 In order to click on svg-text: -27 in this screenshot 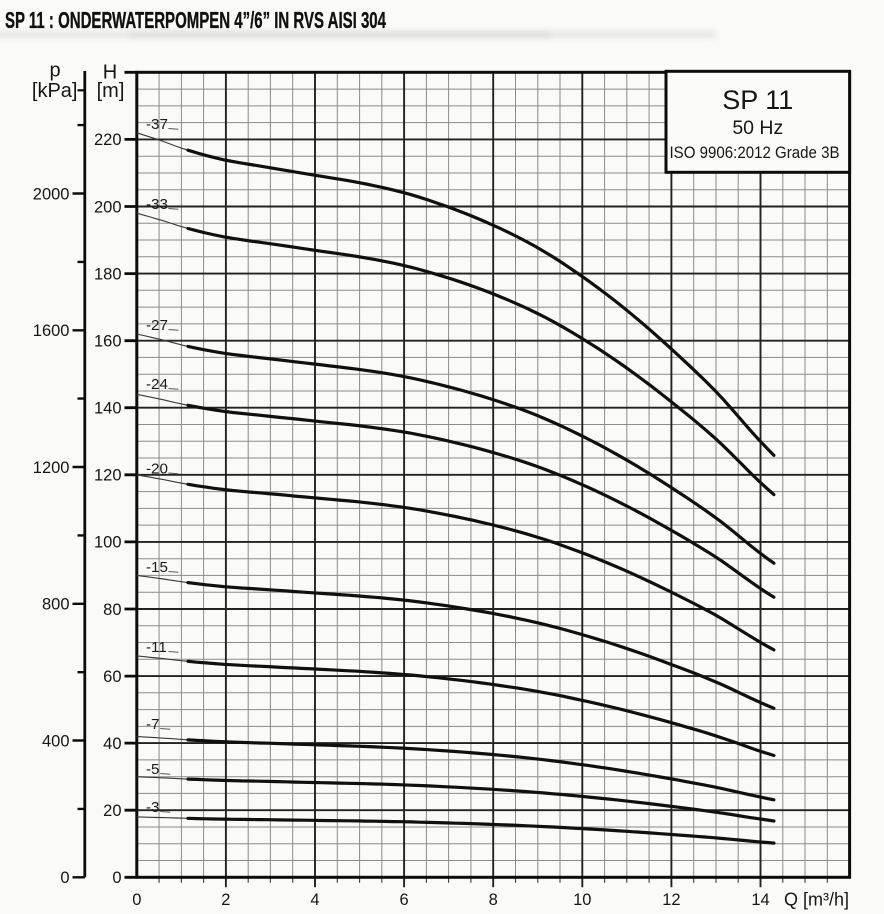, I will do `click(157, 325)`.